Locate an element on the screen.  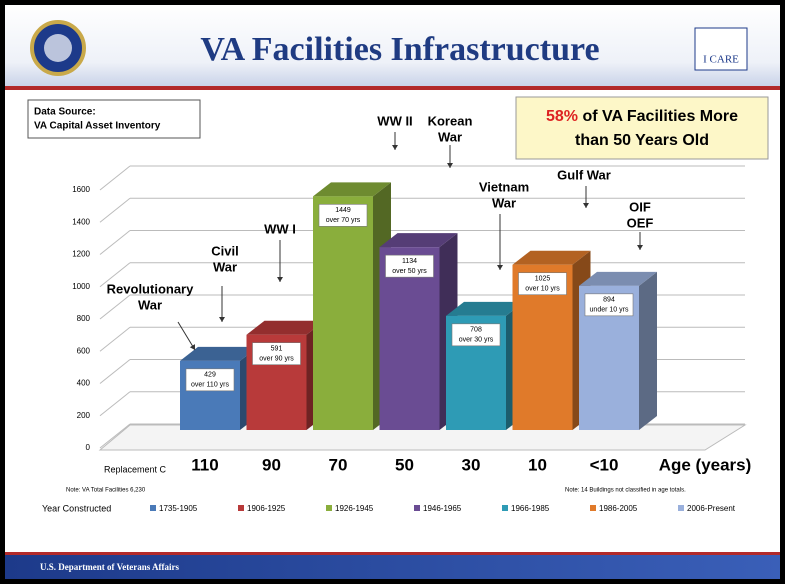
age-label: 30 is located at coordinates (471, 464).